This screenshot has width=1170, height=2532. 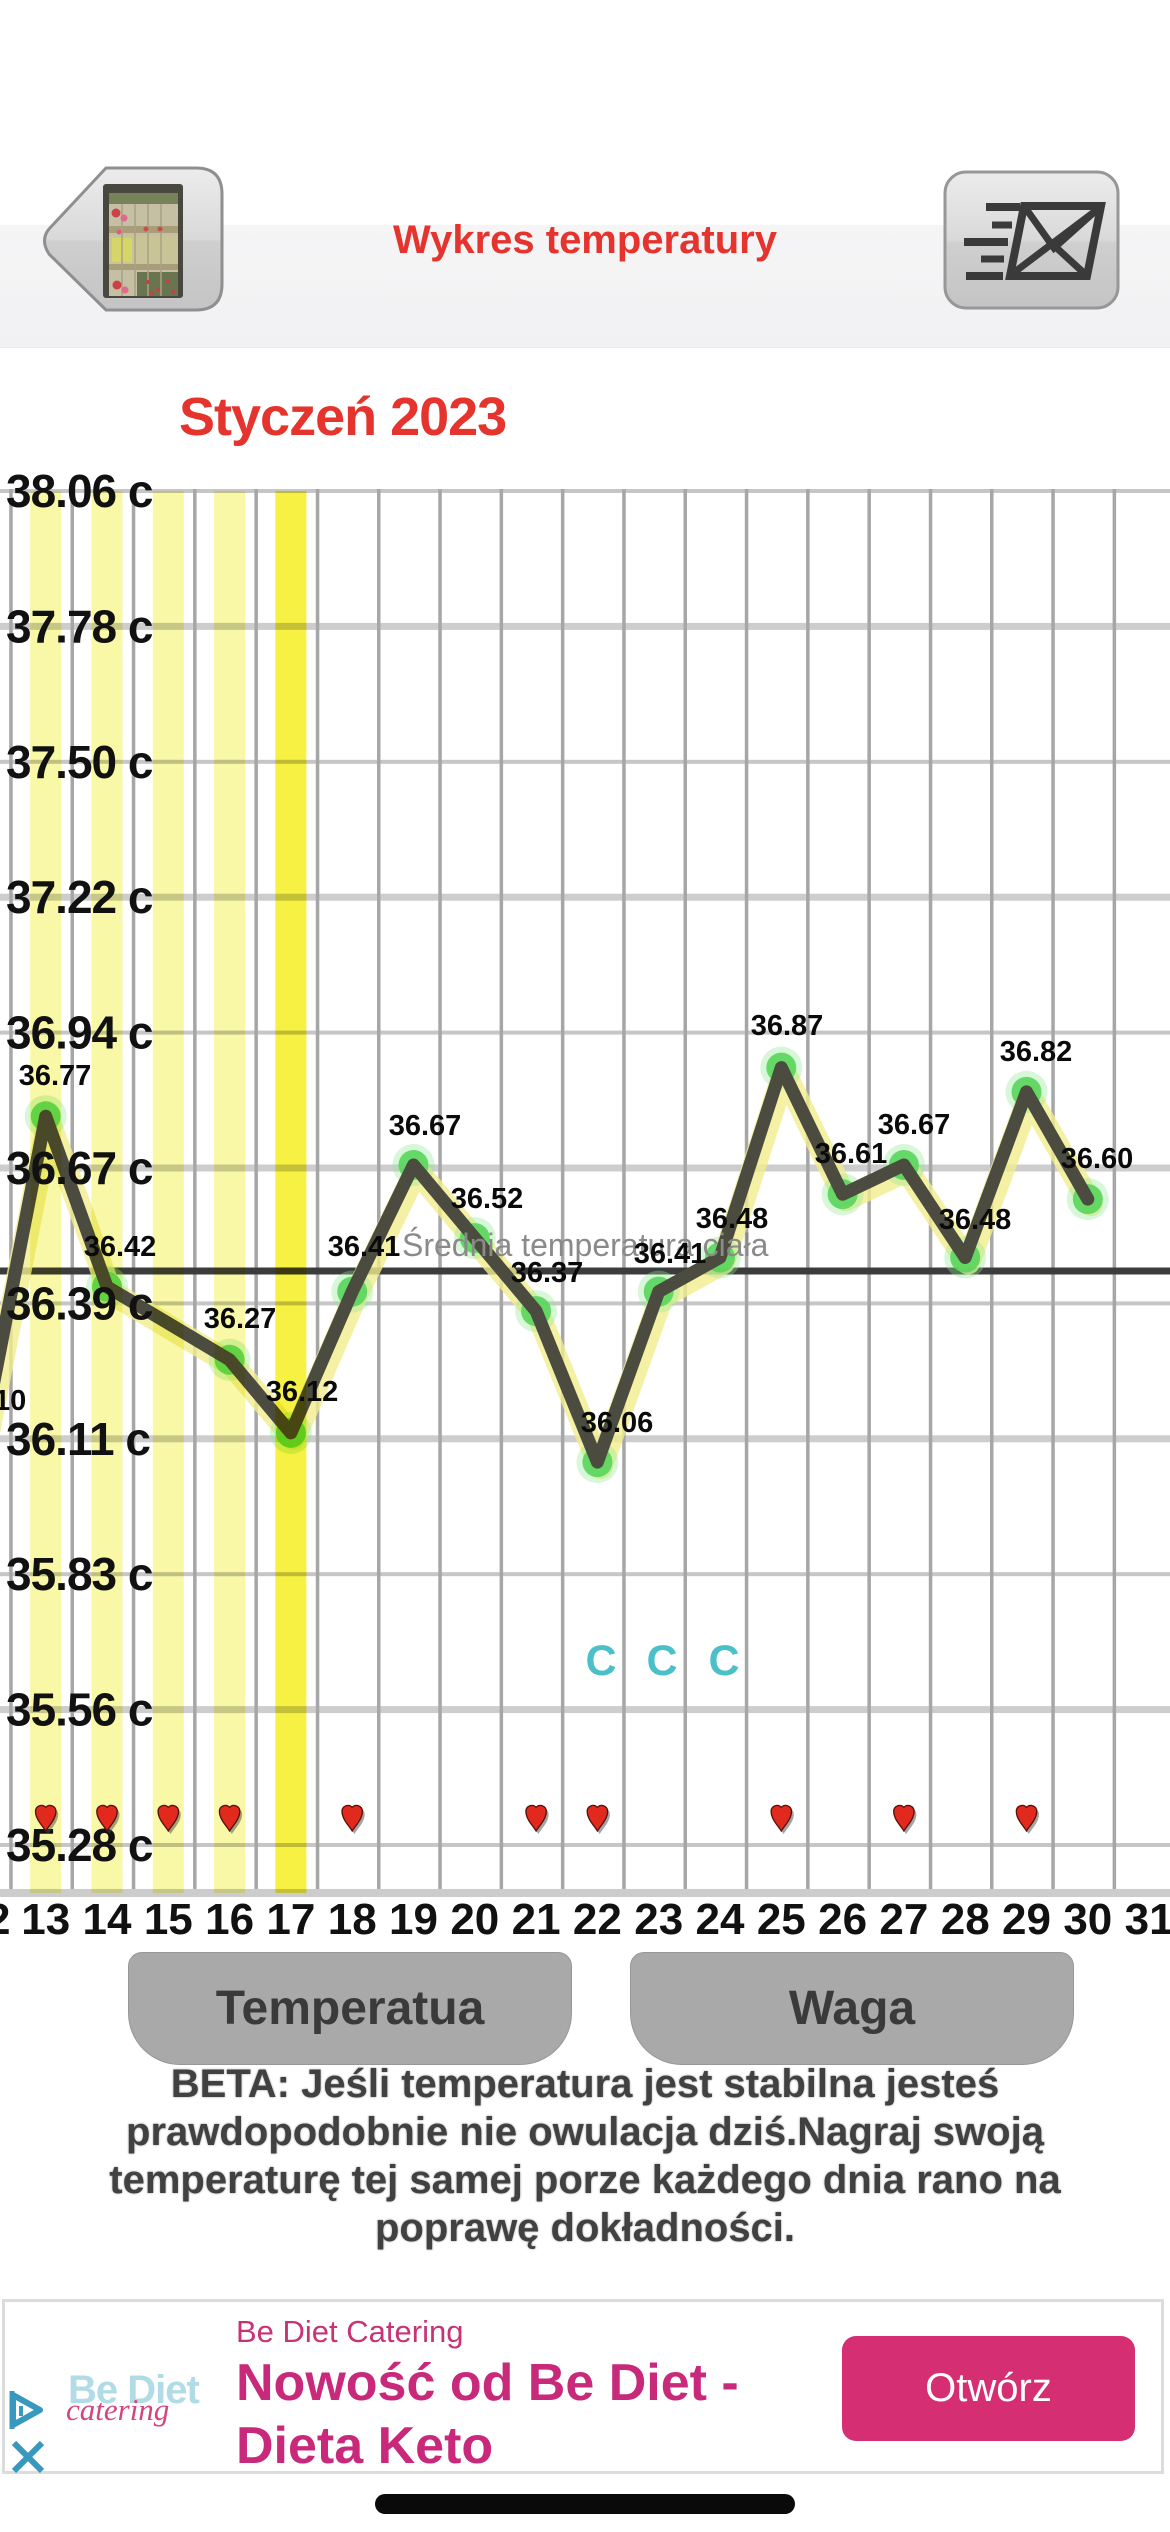 I want to click on svg-text: 26, so click(x=842, y=1919).